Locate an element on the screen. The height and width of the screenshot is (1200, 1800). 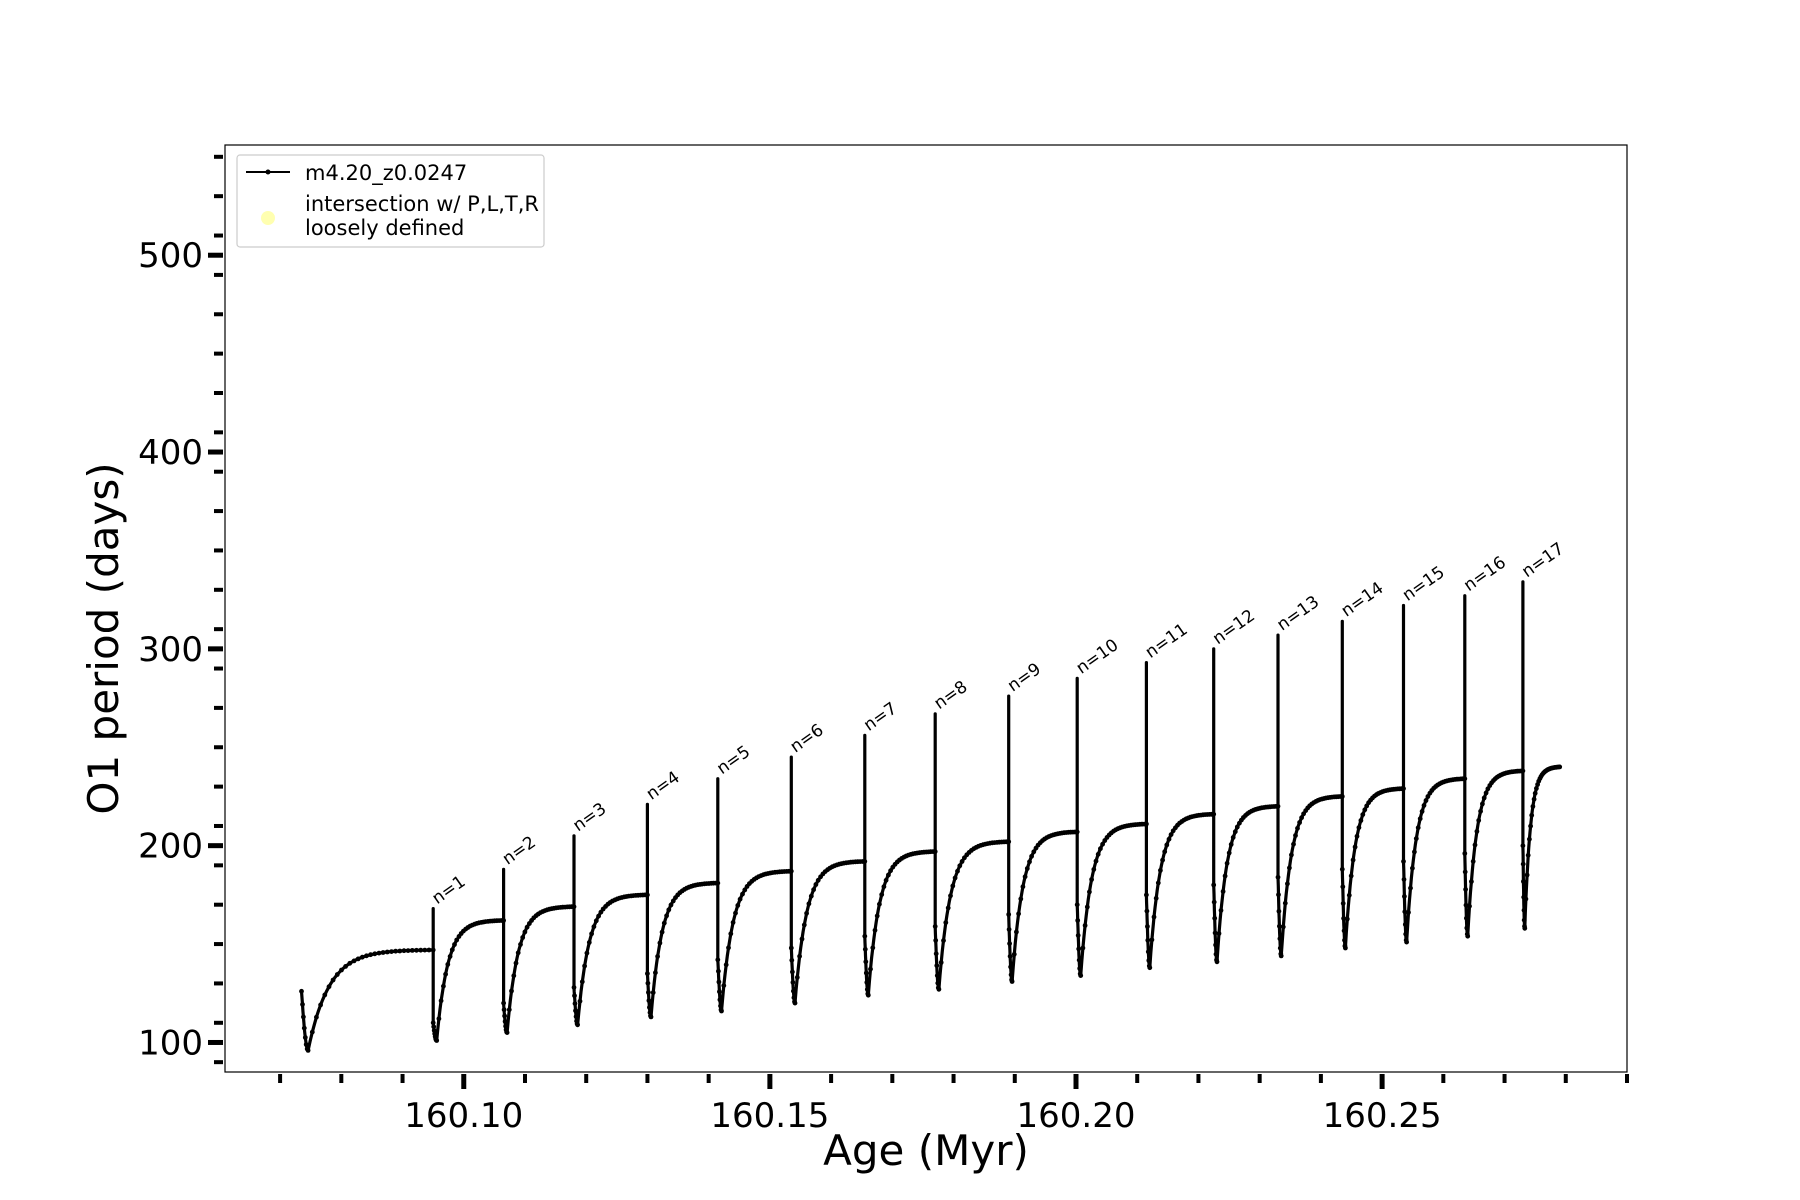
y-axis-label: O1 period (days) is located at coordinates (103, 638).